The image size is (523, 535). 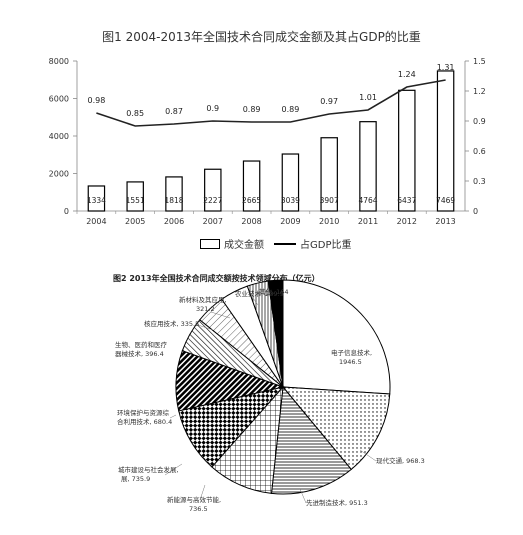 I want to click on left-tick-label: 2000, so click(x=59, y=174).